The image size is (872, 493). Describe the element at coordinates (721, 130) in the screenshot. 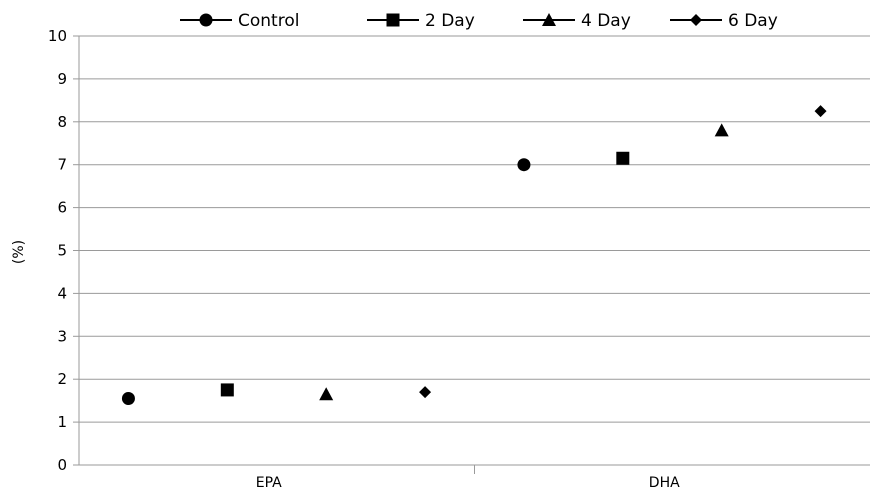

I see `point-4-day-dha` at that location.